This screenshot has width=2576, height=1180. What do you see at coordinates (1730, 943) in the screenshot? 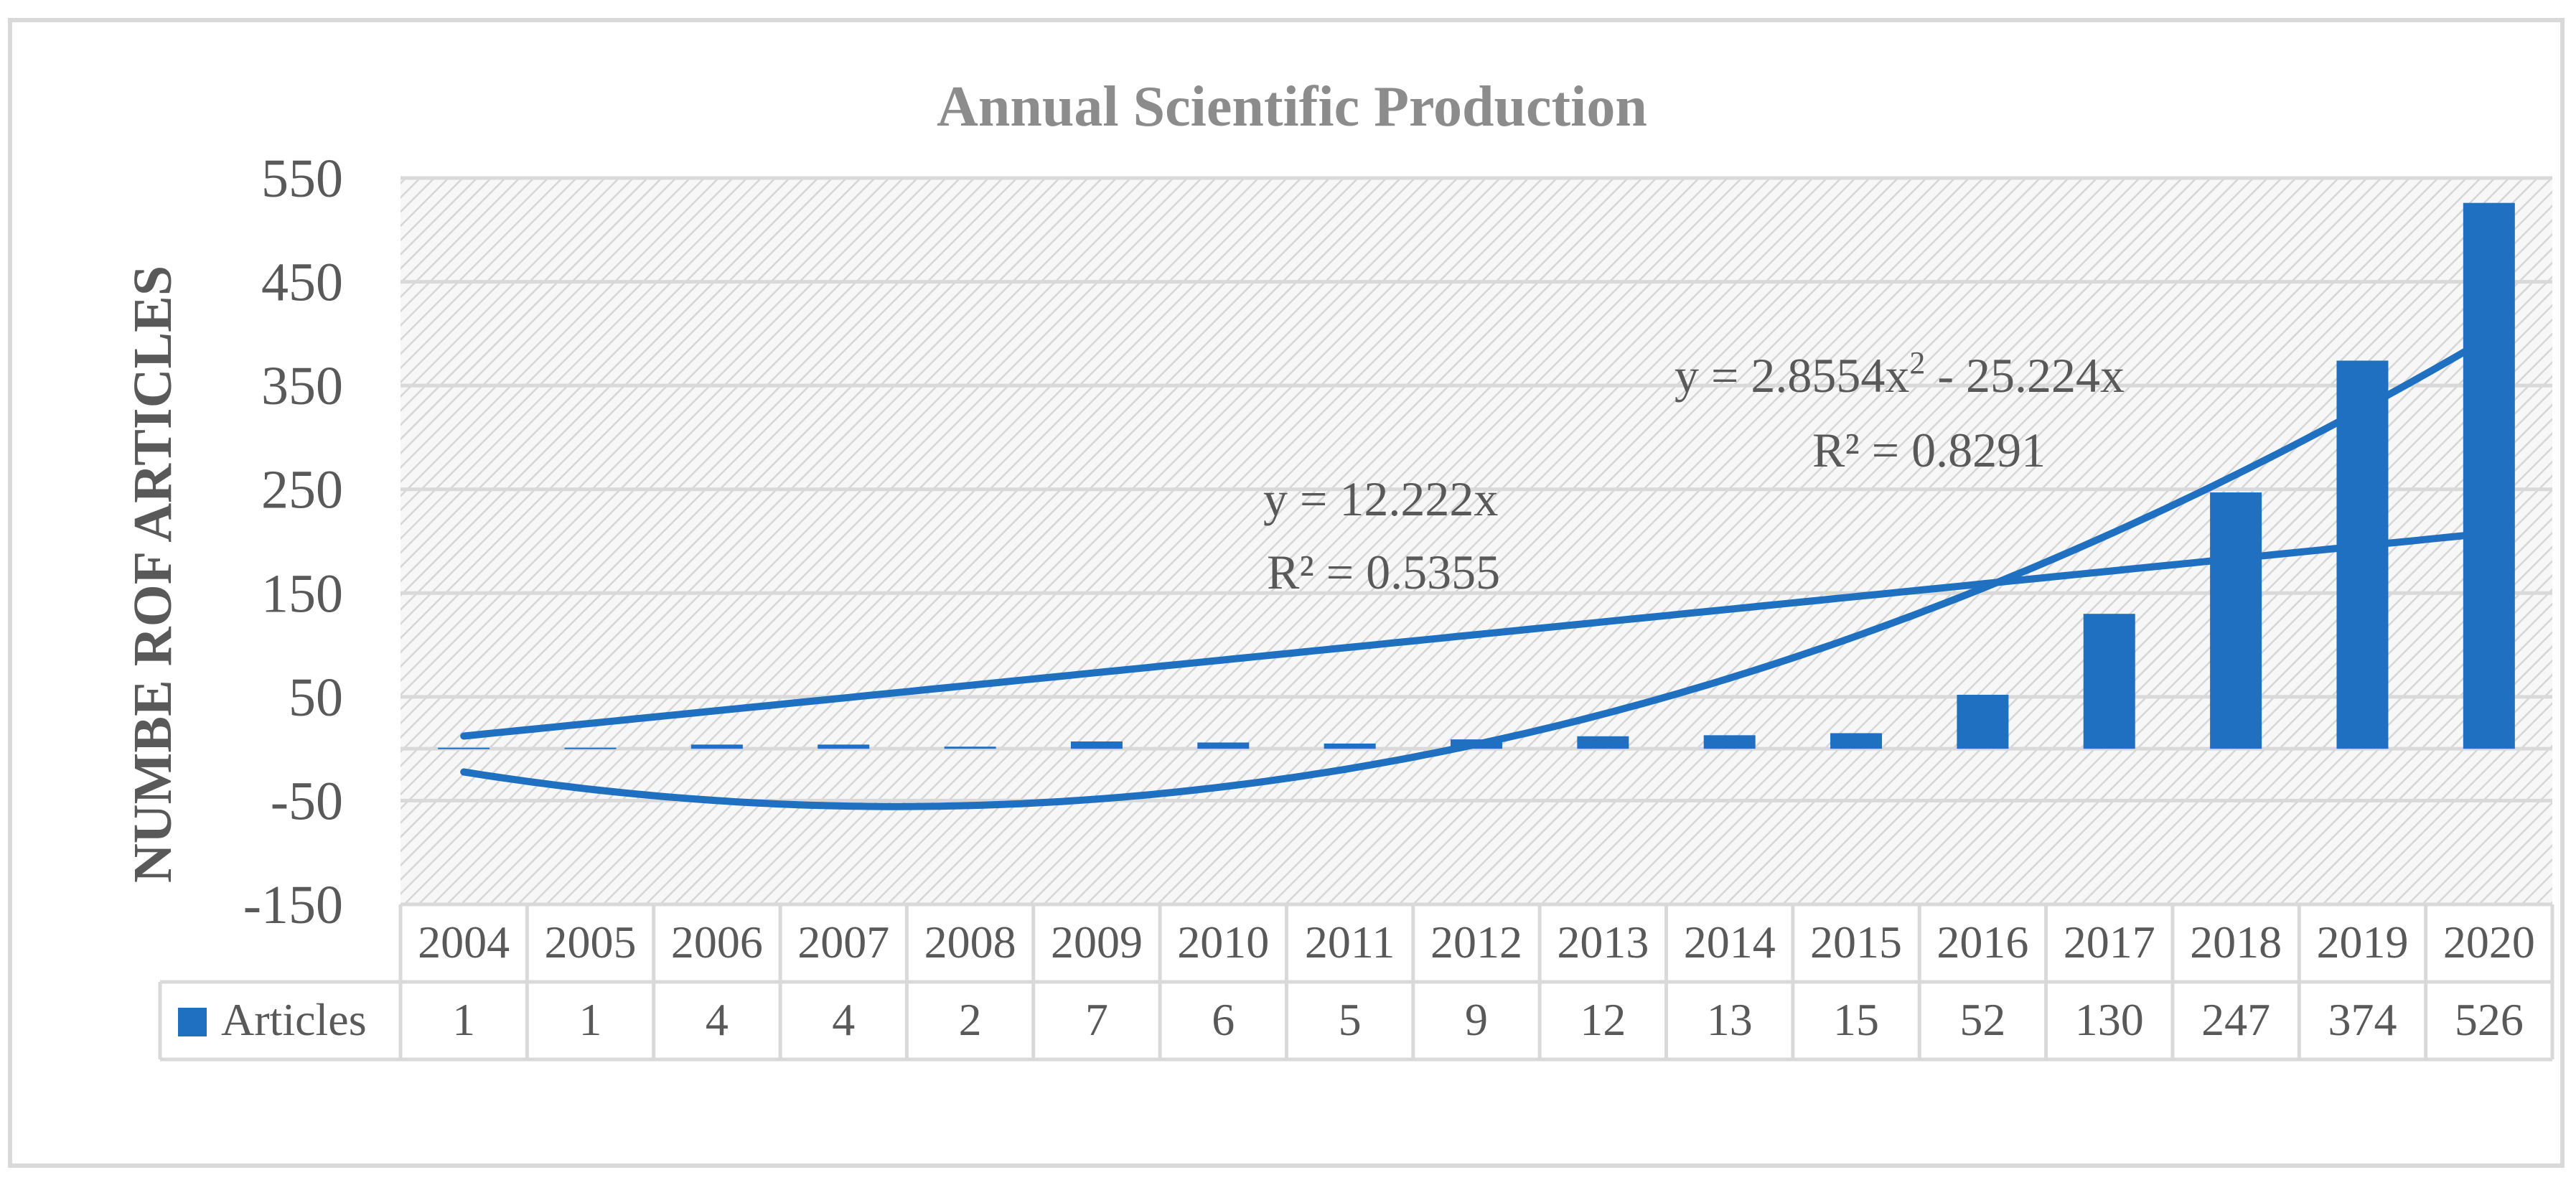
I see `category-label: 2014` at bounding box center [1730, 943].